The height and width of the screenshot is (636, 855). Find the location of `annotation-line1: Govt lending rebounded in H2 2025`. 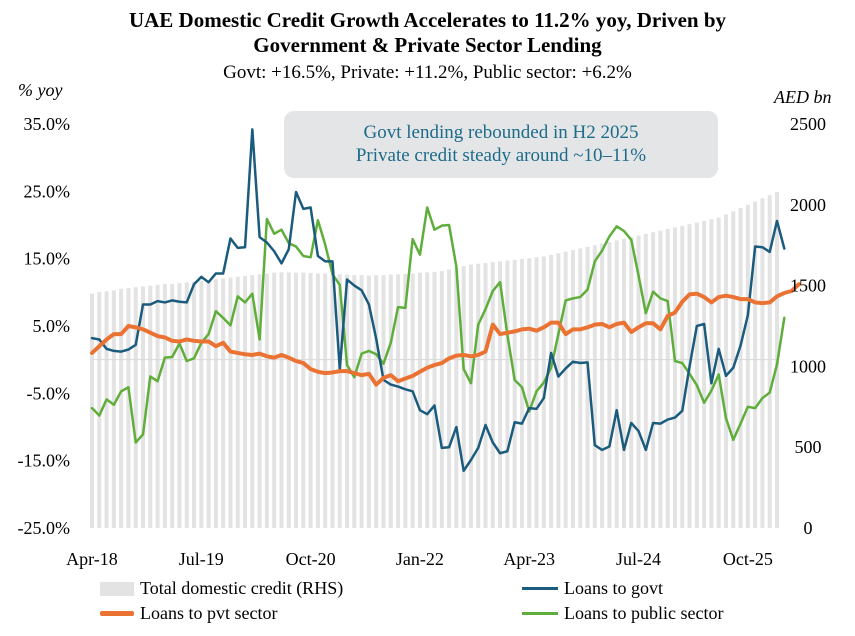

annotation-line1: Govt lending rebounded in H2 2025 is located at coordinates (501, 132).